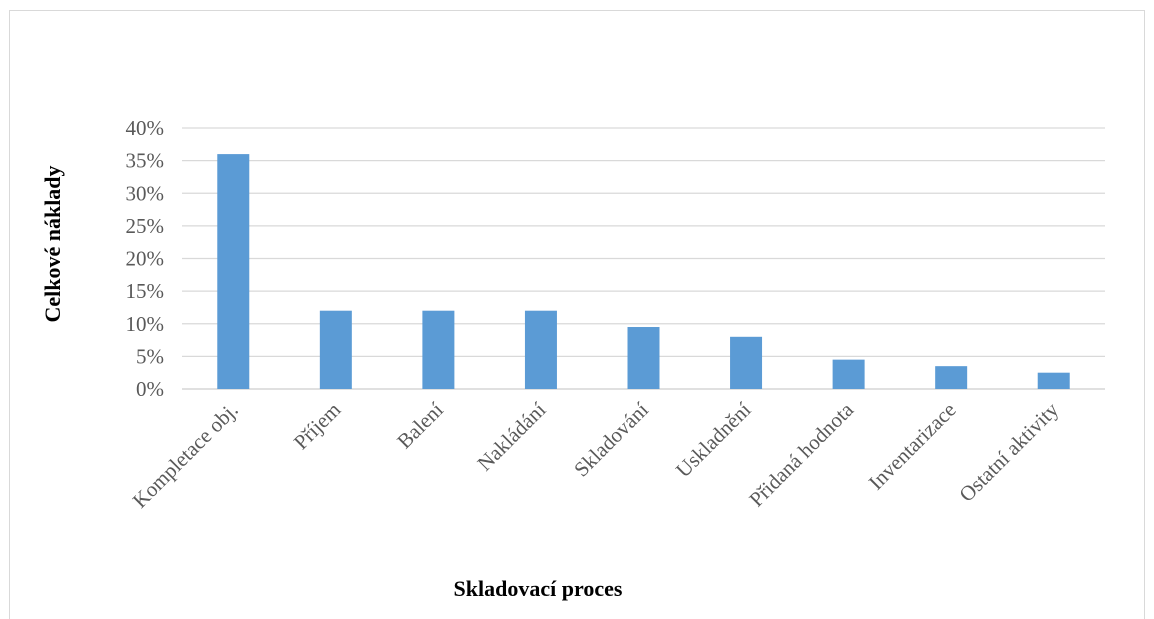 The image size is (1154, 619). What do you see at coordinates (145, 324) in the screenshot?
I see `y-tick-label: 10%` at bounding box center [145, 324].